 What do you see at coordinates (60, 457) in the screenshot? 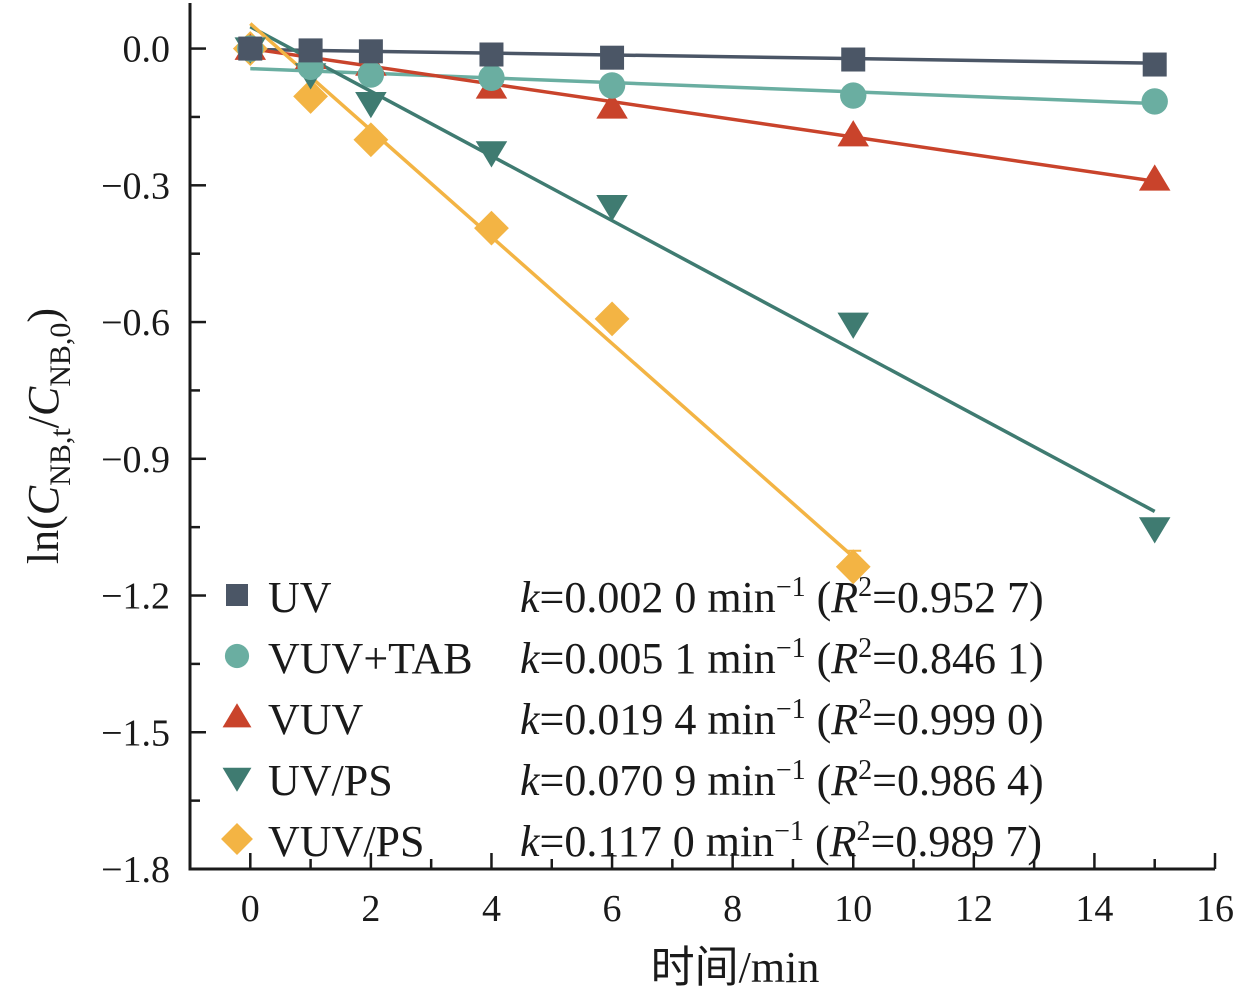
I see `y-axis-title-num-sub: NB,t` at bounding box center [60, 457].